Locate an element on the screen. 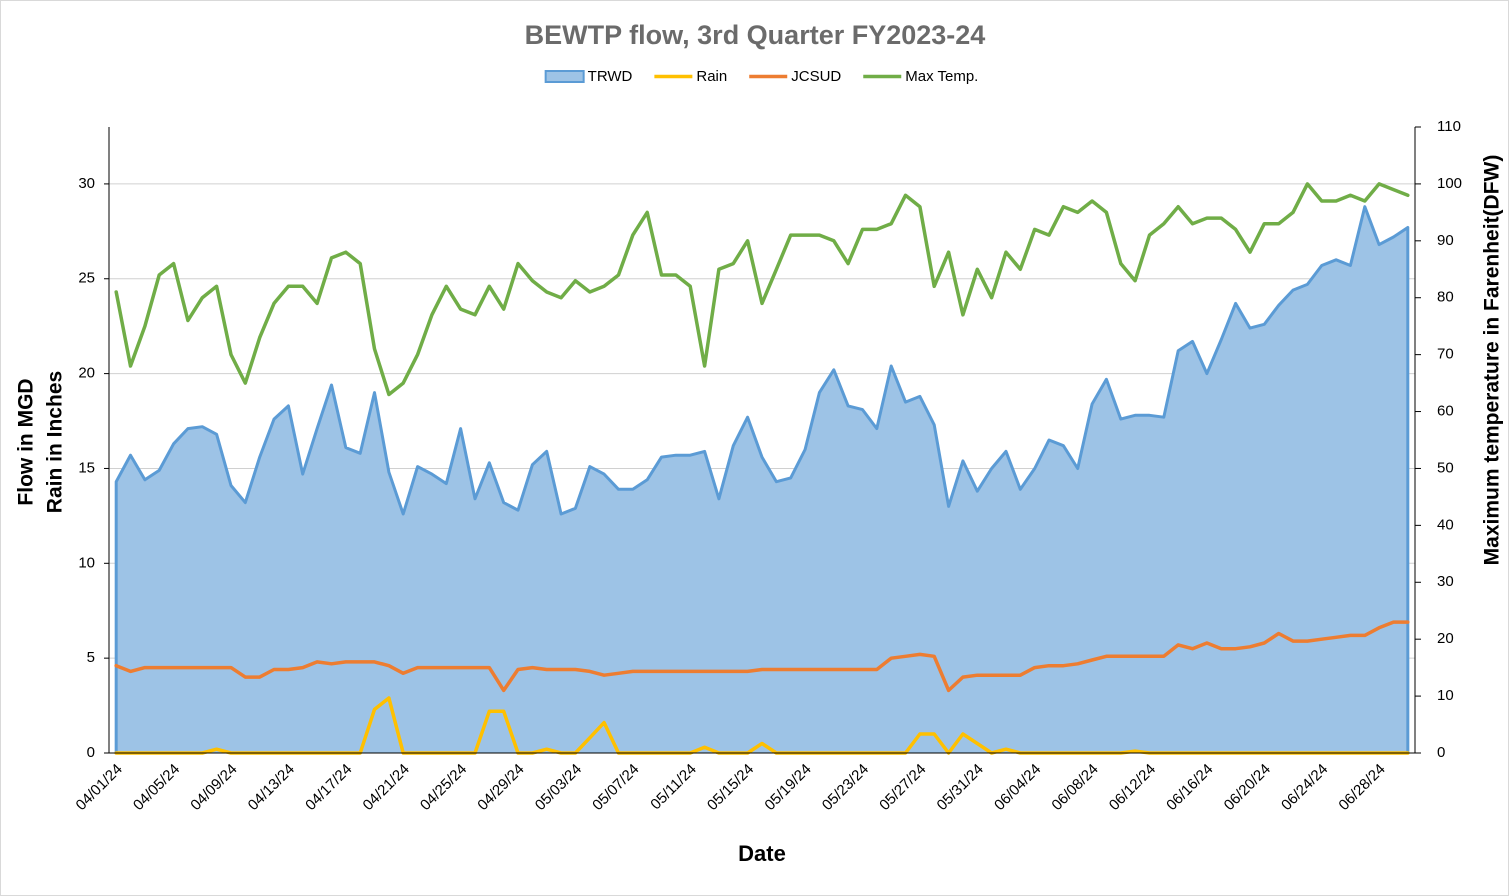 This screenshot has height=896, width=1509. y-tick-label: 5 is located at coordinates (91, 657).